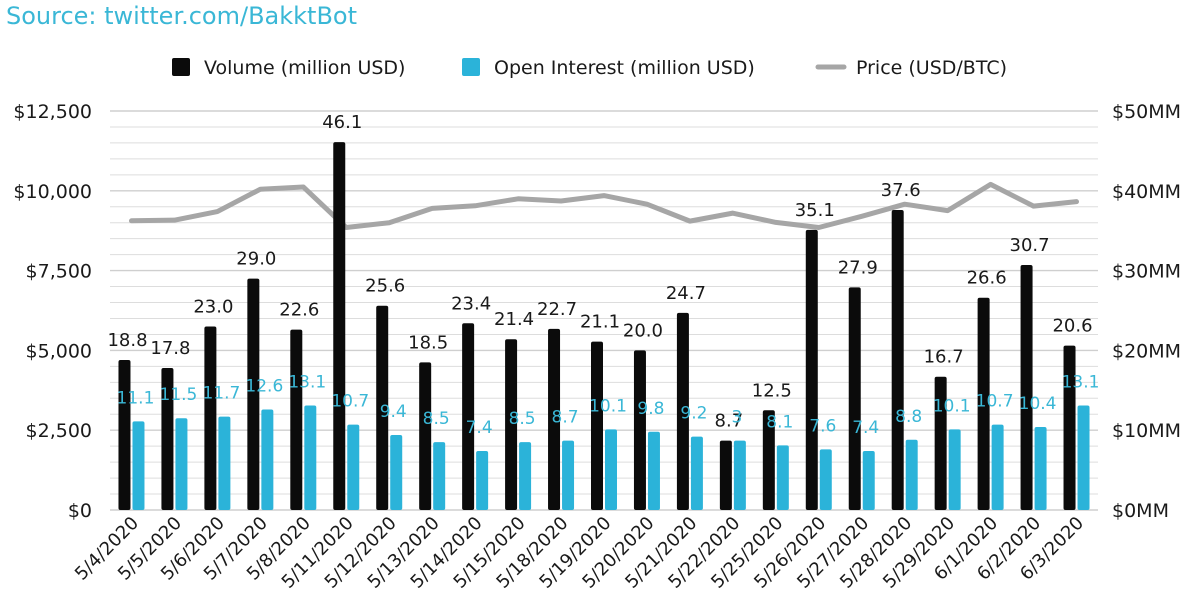  What do you see at coordinates (213, 306) in the screenshot?
I see `volume-data-label: 23.0` at bounding box center [213, 306].